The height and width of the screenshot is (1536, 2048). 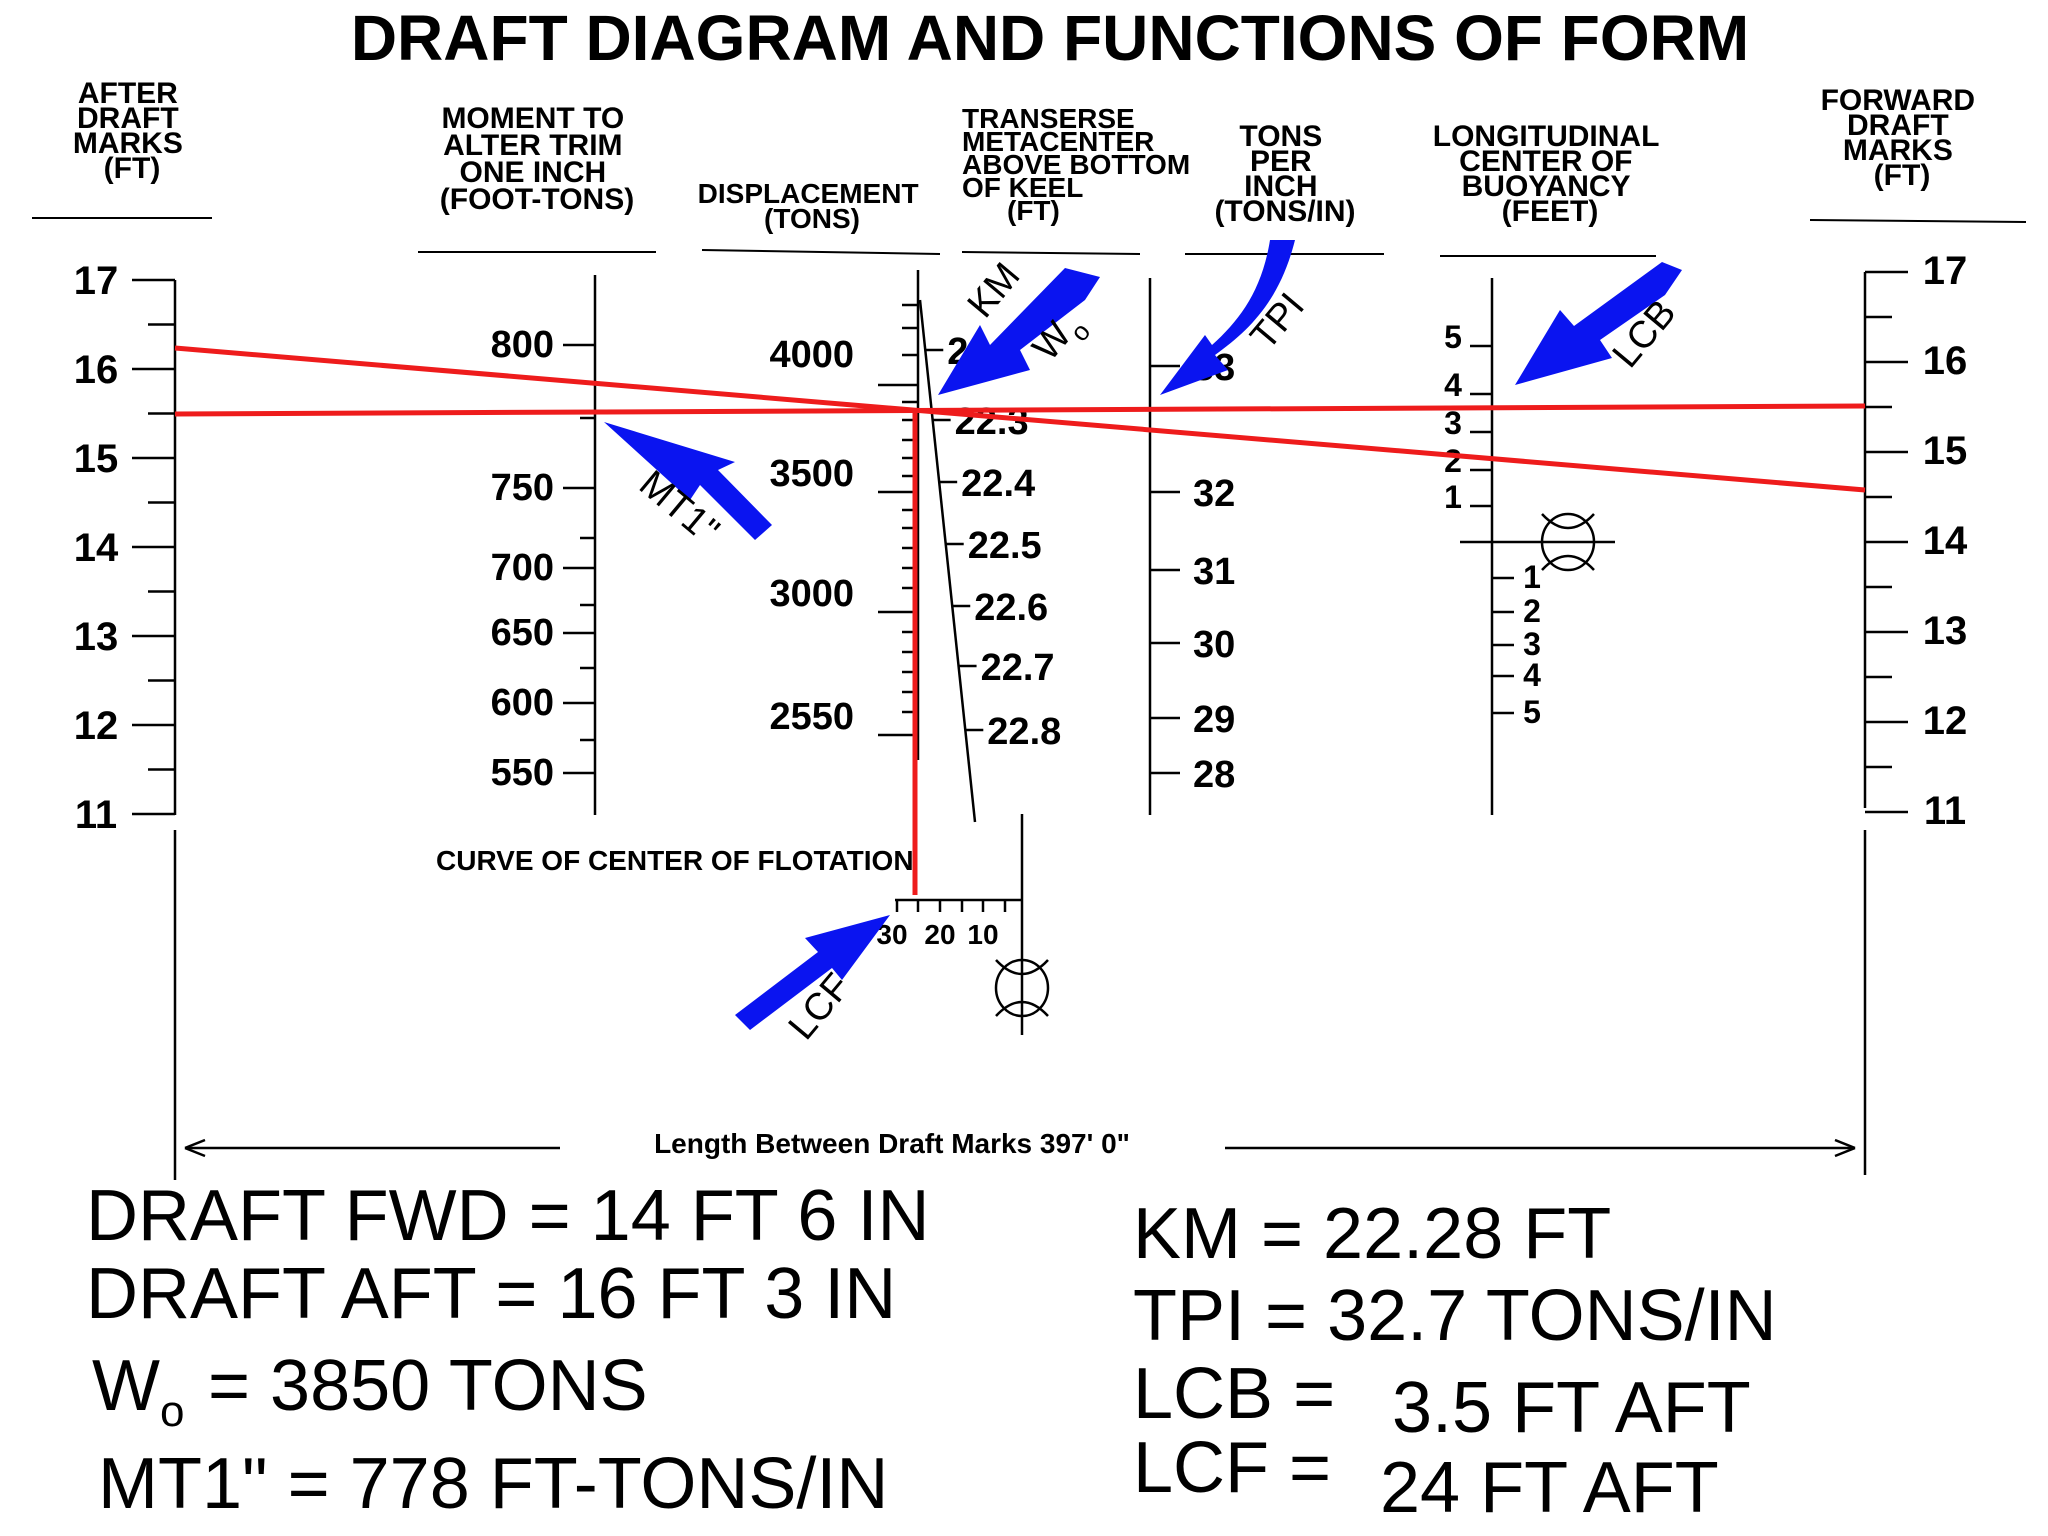 I want to click on fwd-draft-tick-label: 14, so click(x=1945, y=541).